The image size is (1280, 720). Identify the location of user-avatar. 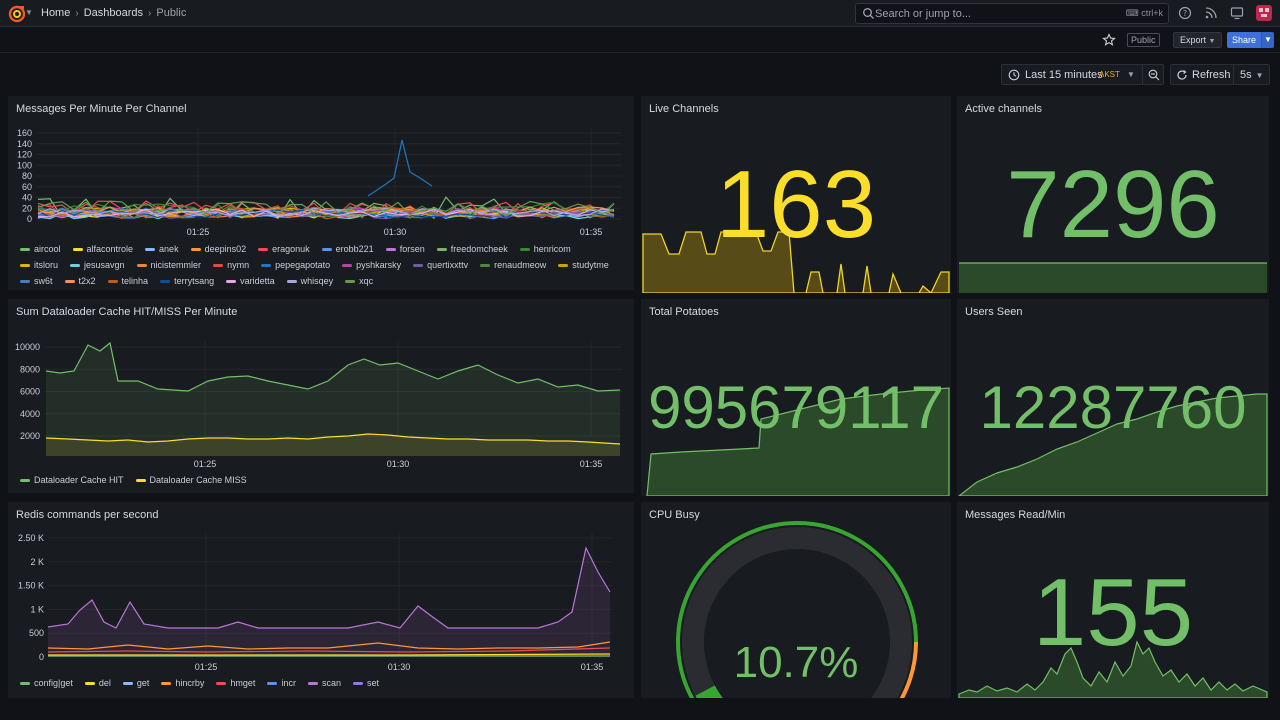
(1264, 13).